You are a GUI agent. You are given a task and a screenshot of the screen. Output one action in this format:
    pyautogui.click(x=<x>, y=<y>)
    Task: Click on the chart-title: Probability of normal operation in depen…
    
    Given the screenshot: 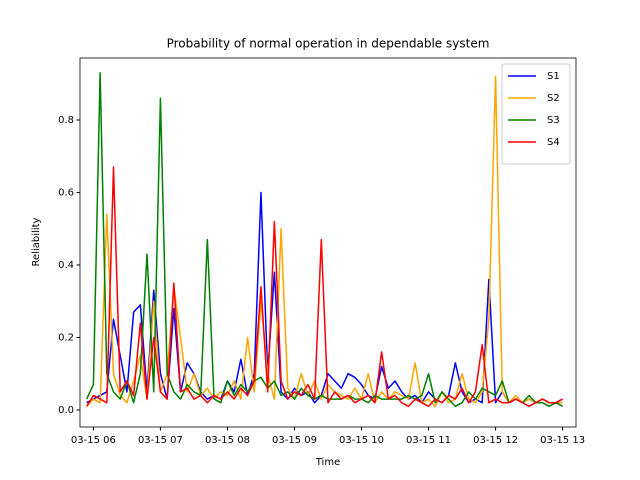 What is the action you would take?
    pyautogui.click(x=328, y=44)
    